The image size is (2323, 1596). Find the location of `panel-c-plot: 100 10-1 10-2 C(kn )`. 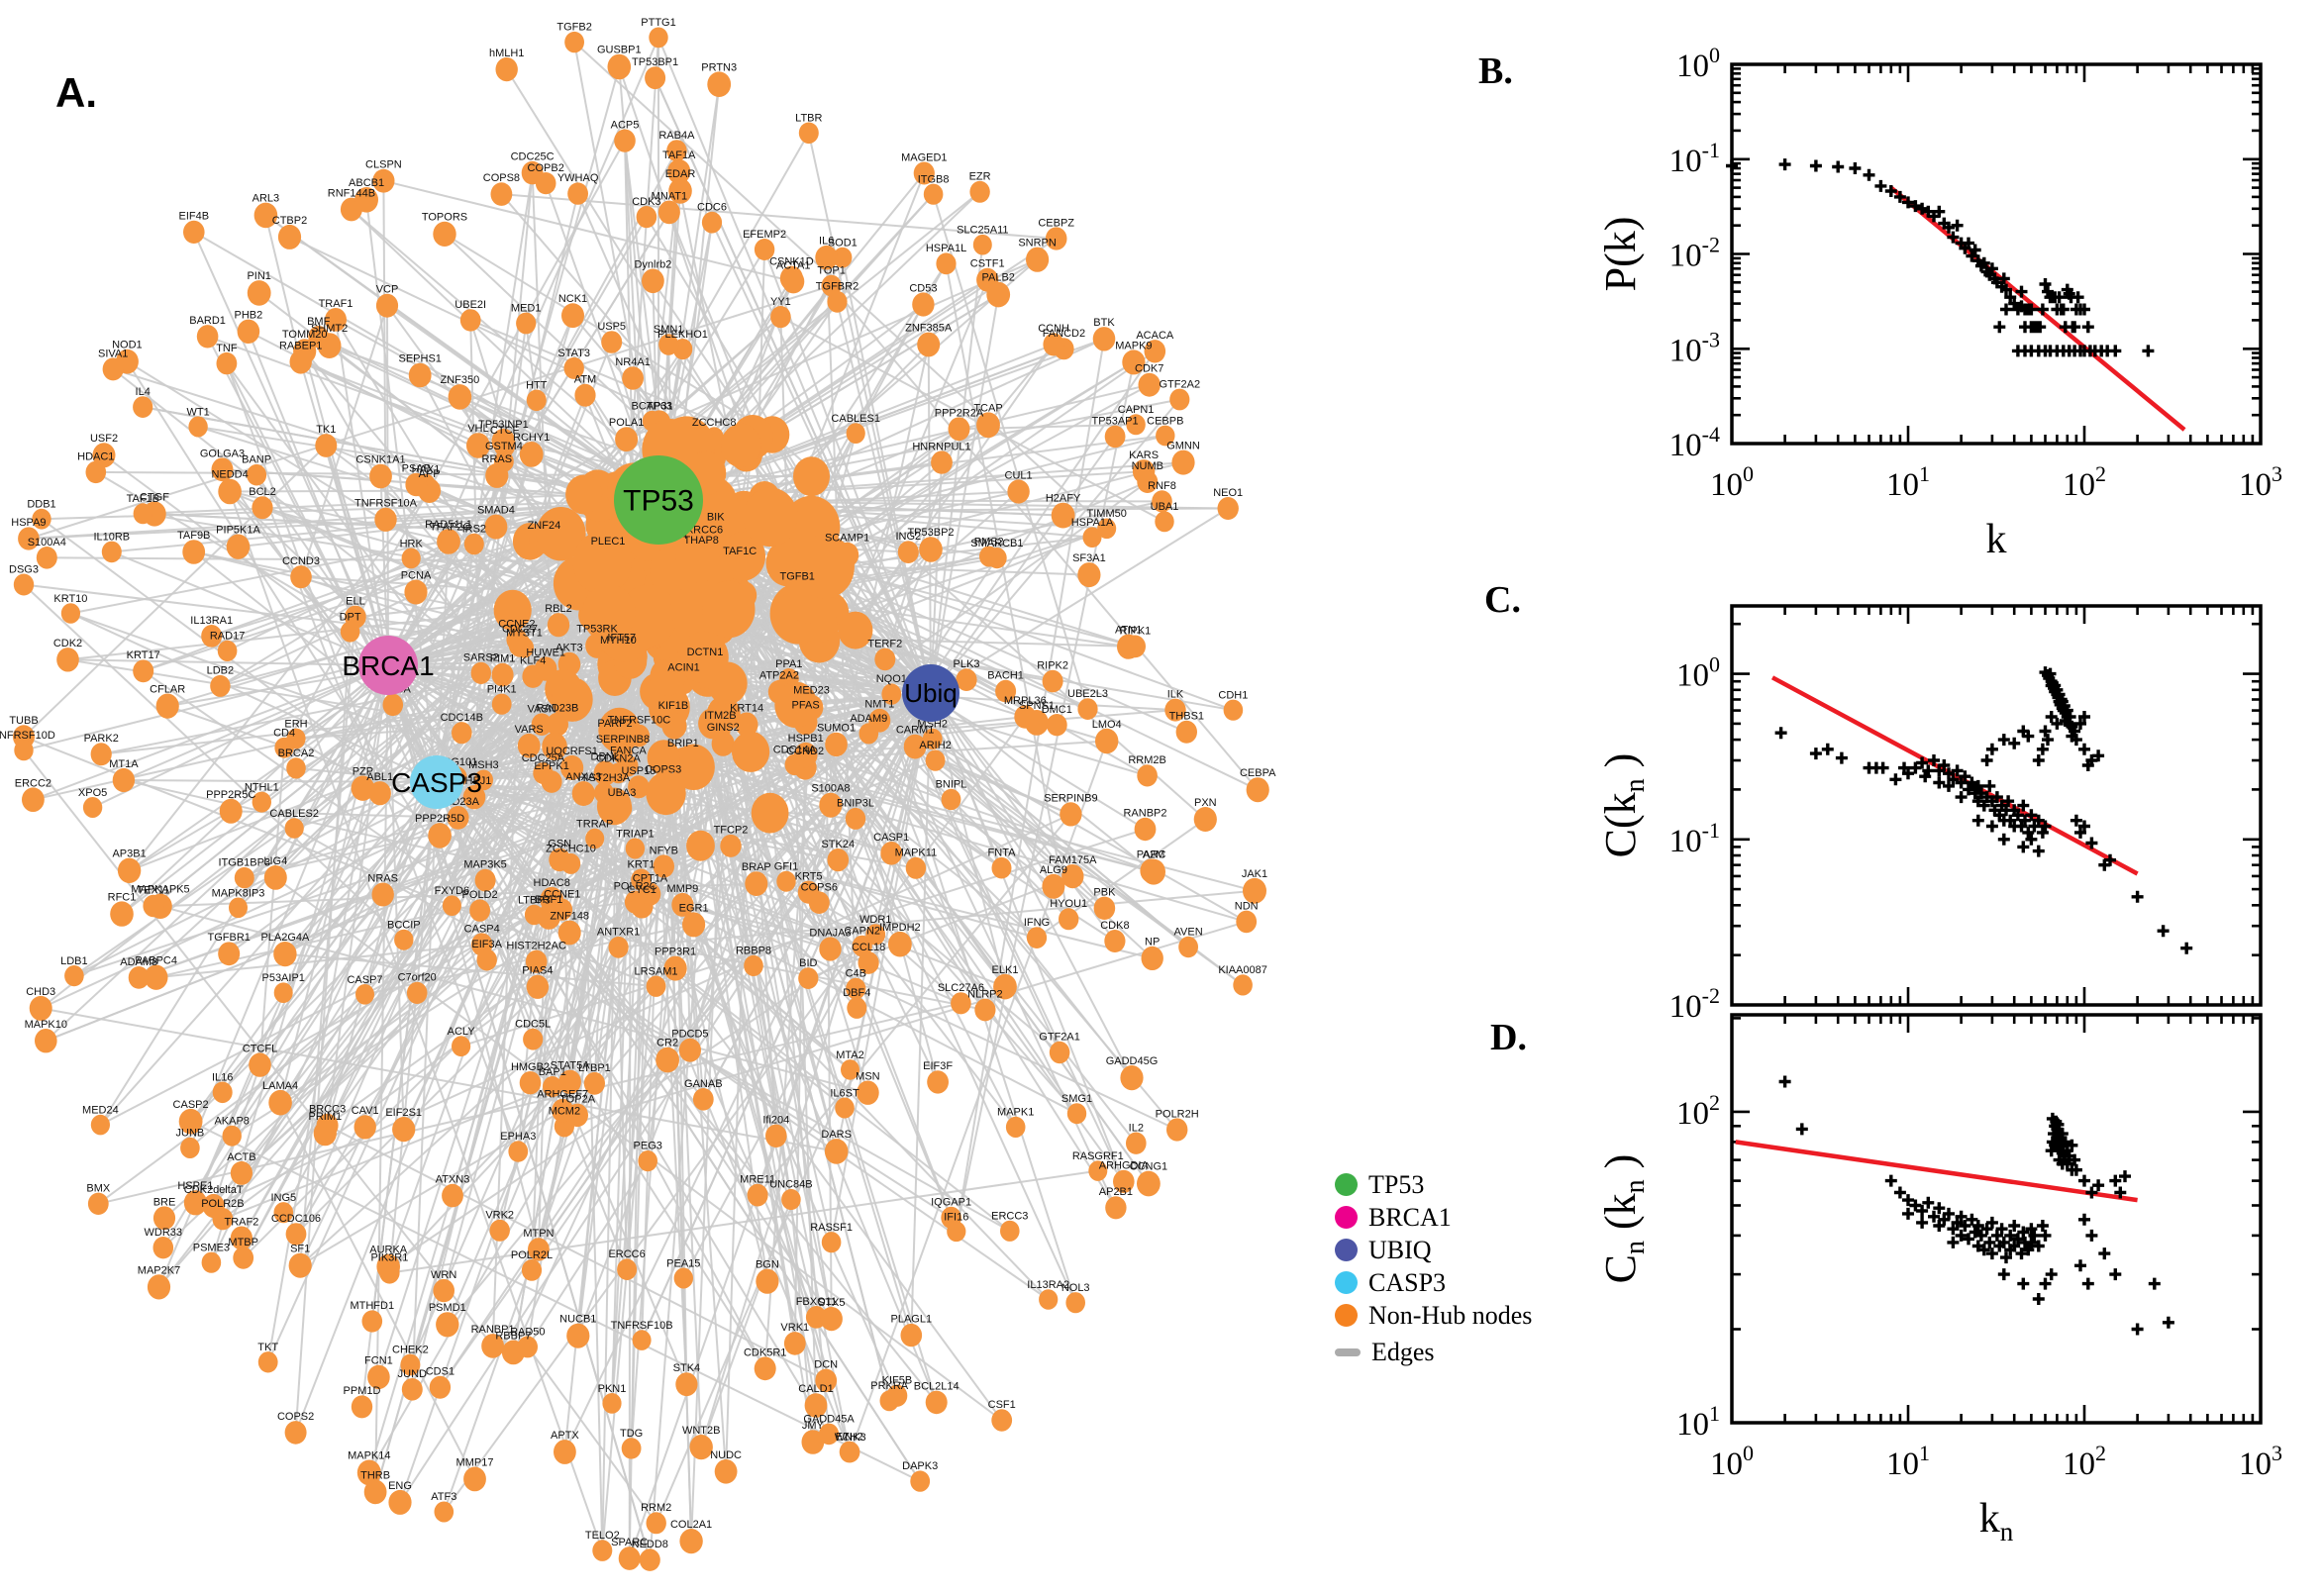

panel-c-plot: 100 10-1 10-2 C(kn ) is located at coordinates (1929, 814).